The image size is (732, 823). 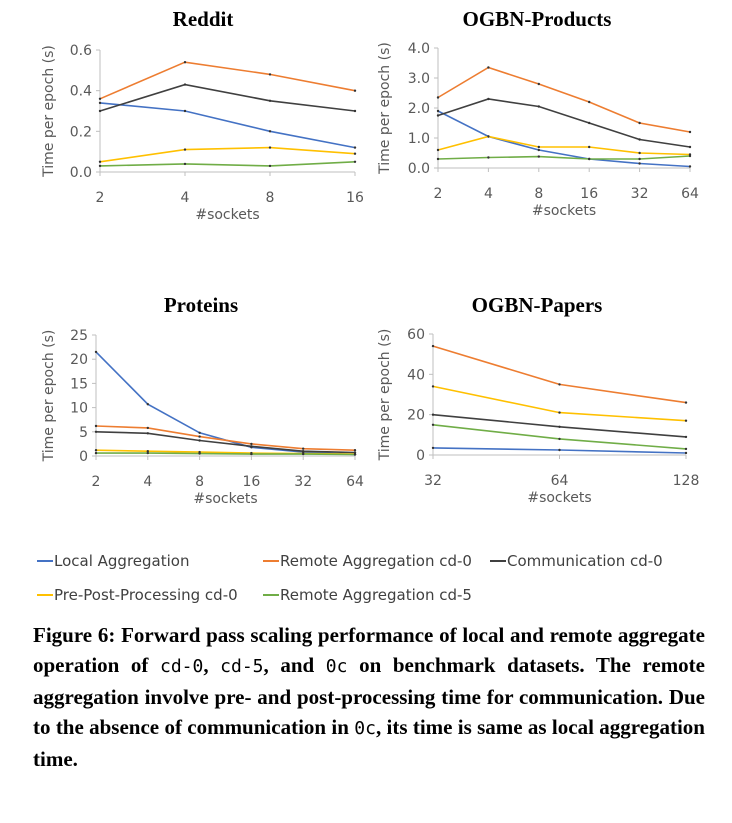 What do you see at coordinates (79, 360) in the screenshot?
I see `y-tick-label: 20` at bounding box center [79, 360].